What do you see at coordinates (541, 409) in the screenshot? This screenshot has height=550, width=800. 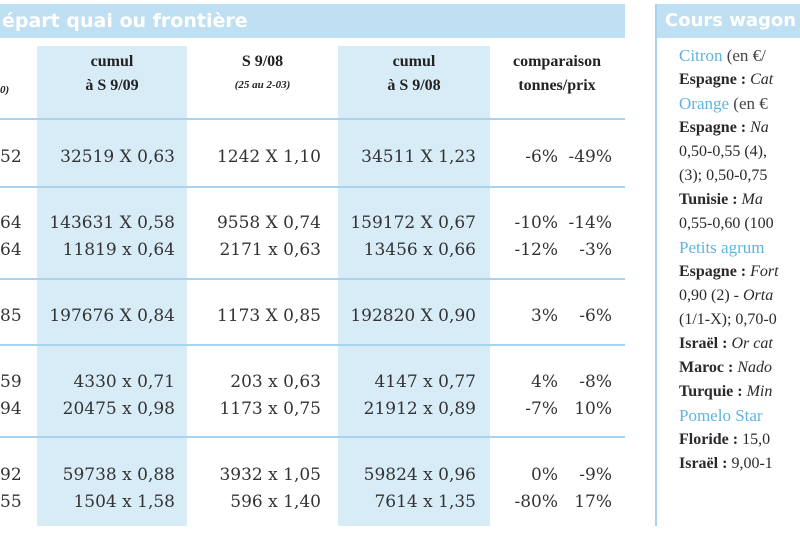 I see `table-cell: -7%` at bounding box center [541, 409].